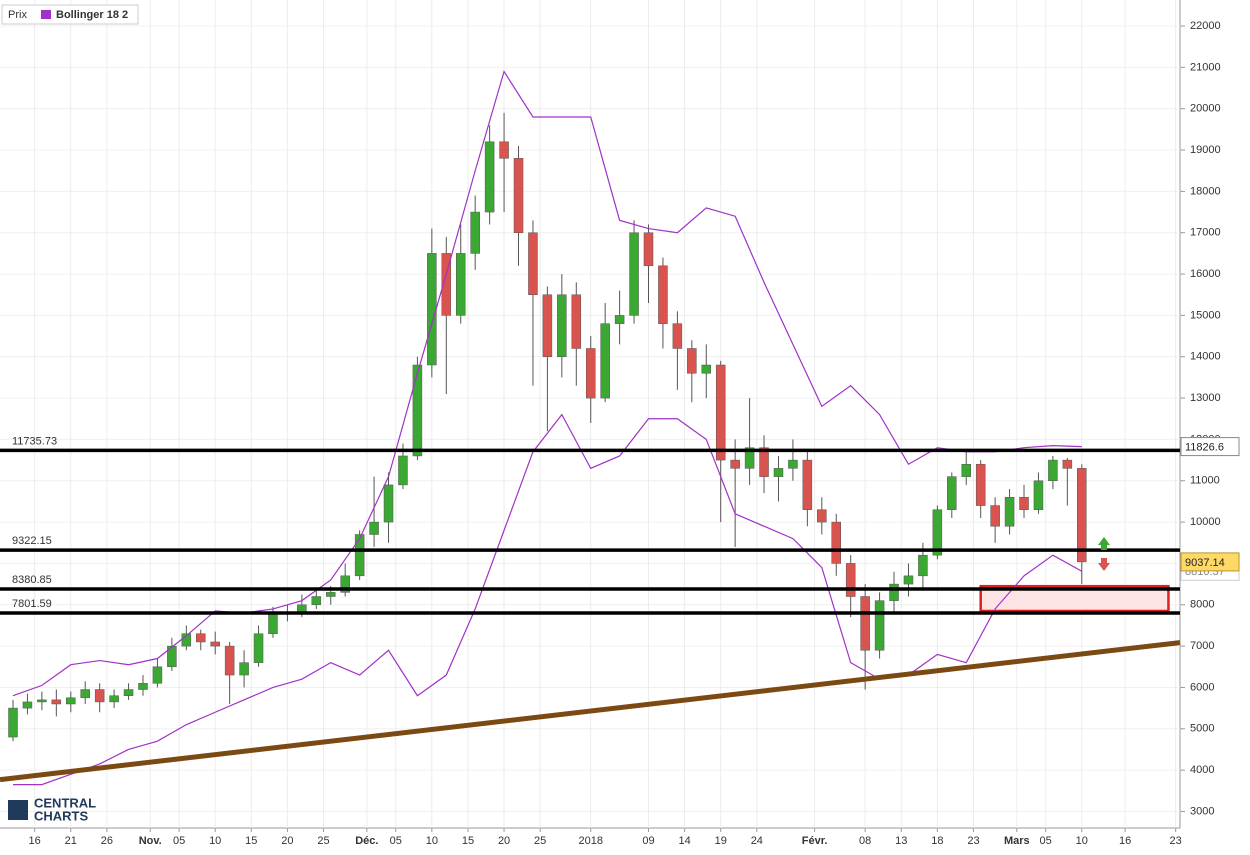 This screenshot has height=855, width=1250. What do you see at coordinates (648, 841) in the screenshot?
I see `x-tick-label: 09` at bounding box center [648, 841].